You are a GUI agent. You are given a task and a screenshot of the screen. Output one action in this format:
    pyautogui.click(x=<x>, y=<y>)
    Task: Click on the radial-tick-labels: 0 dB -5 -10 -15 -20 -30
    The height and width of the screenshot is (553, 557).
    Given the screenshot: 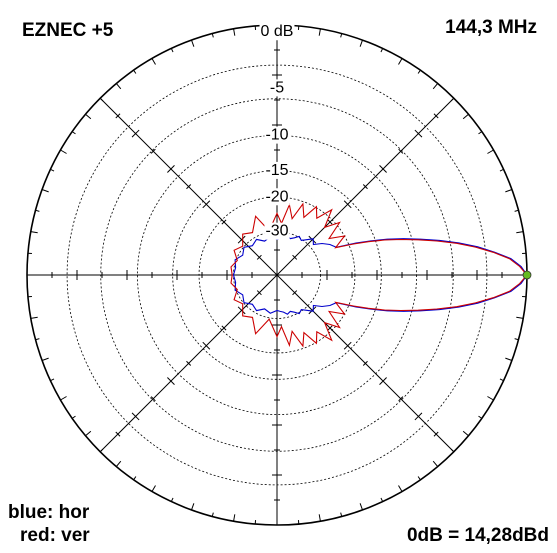 What is the action you would take?
    pyautogui.click(x=277, y=131)
    